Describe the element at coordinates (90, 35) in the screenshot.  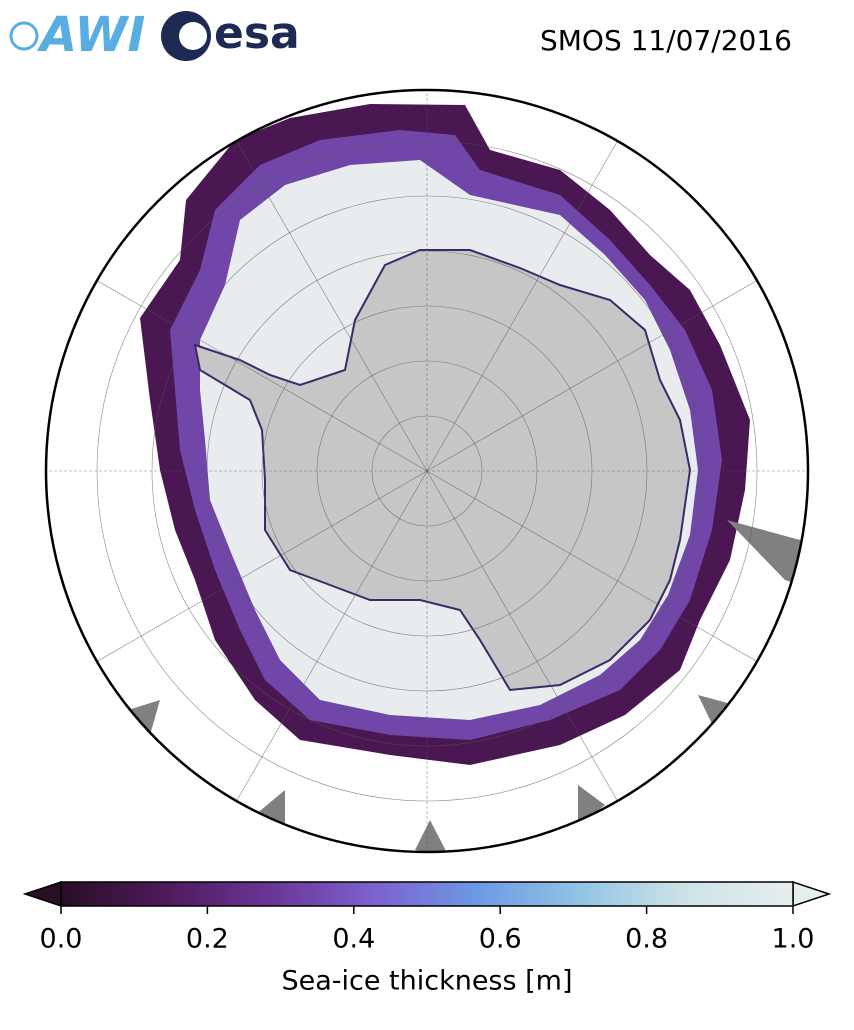
I see `awi-text: AWI` at that location.